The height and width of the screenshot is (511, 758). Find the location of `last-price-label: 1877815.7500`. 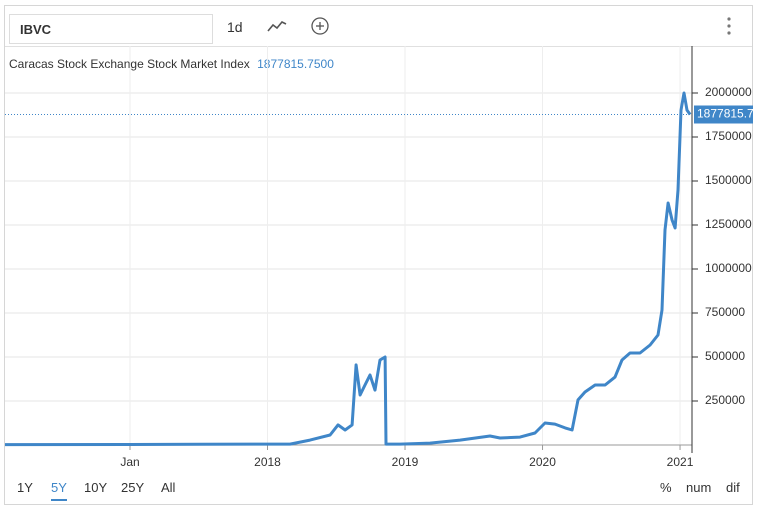

last-price-label: 1877815.7500 is located at coordinates (727, 114).